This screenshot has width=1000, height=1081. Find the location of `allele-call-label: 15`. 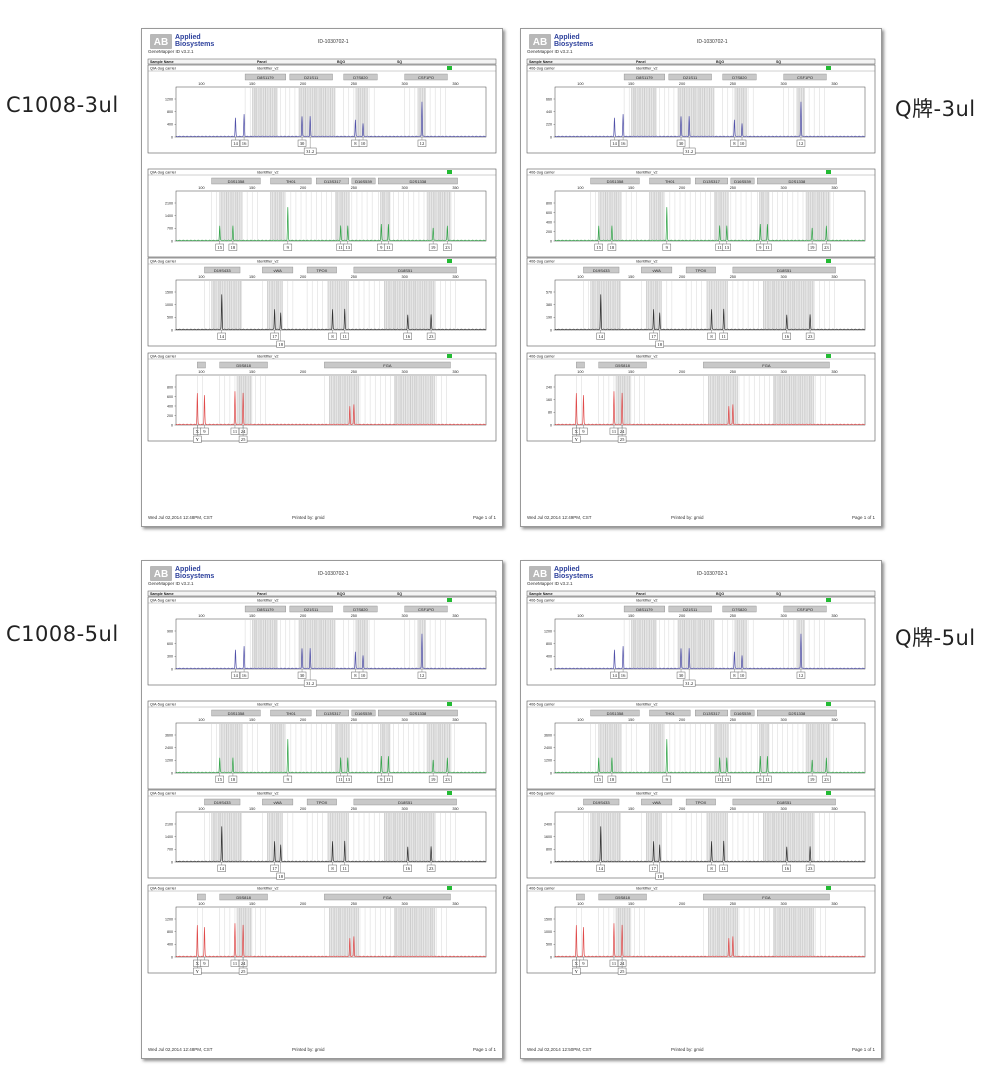

allele-call-label: 15 is located at coordinates (219, 247).